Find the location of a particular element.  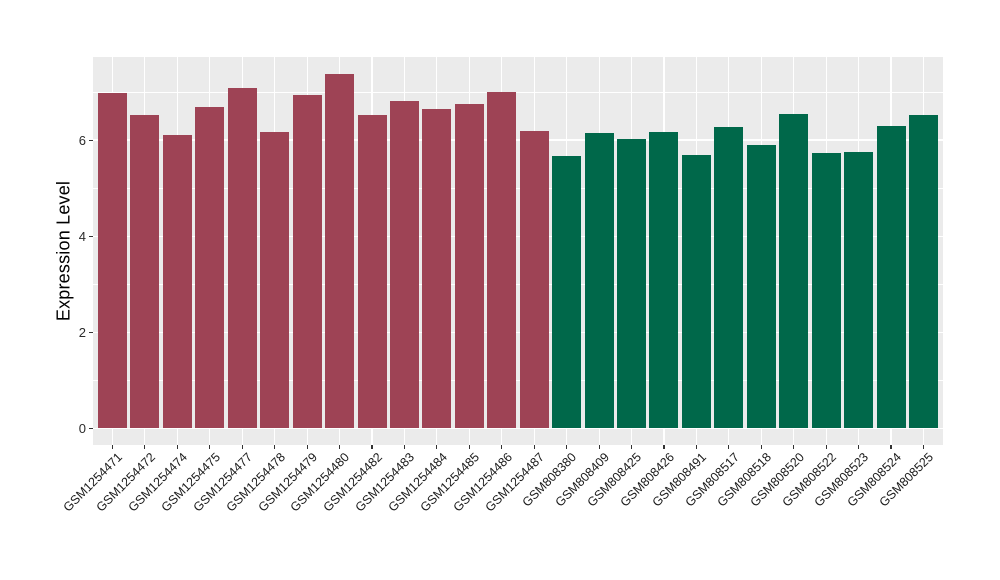

x-tick-mark-GSM1254486 is located at coordinates (502, 447).